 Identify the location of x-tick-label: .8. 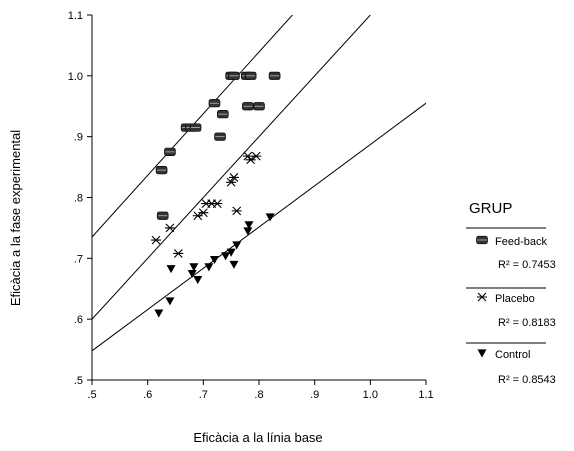
(258, 395).